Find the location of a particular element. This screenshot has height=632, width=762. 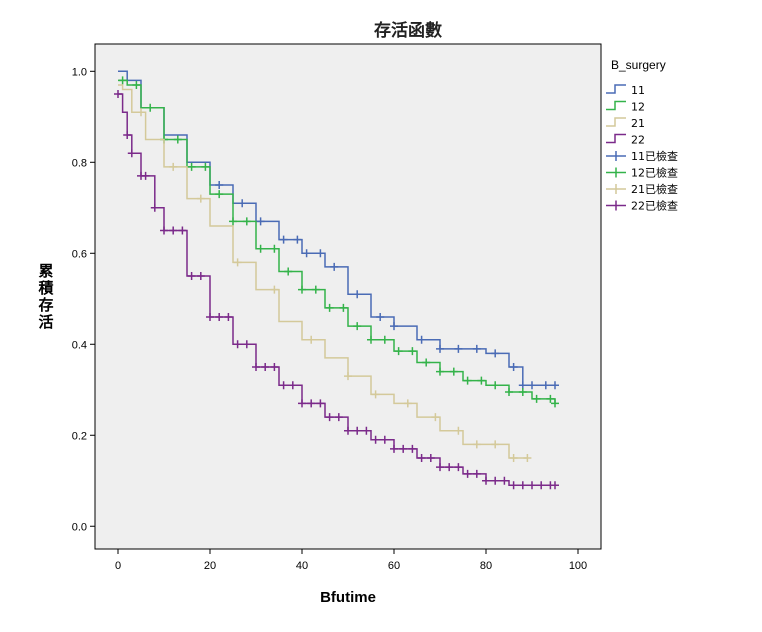

y-tick-label: 0.2 is located at coordinates (79, 436).